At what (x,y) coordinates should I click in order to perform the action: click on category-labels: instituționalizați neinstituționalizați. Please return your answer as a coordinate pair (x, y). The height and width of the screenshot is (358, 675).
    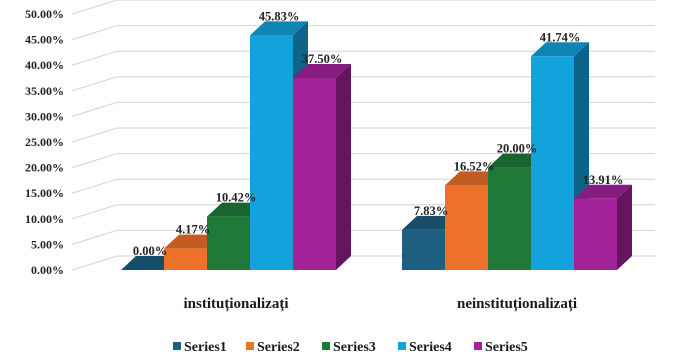
    Looking at the image, I should click on (380, 304).